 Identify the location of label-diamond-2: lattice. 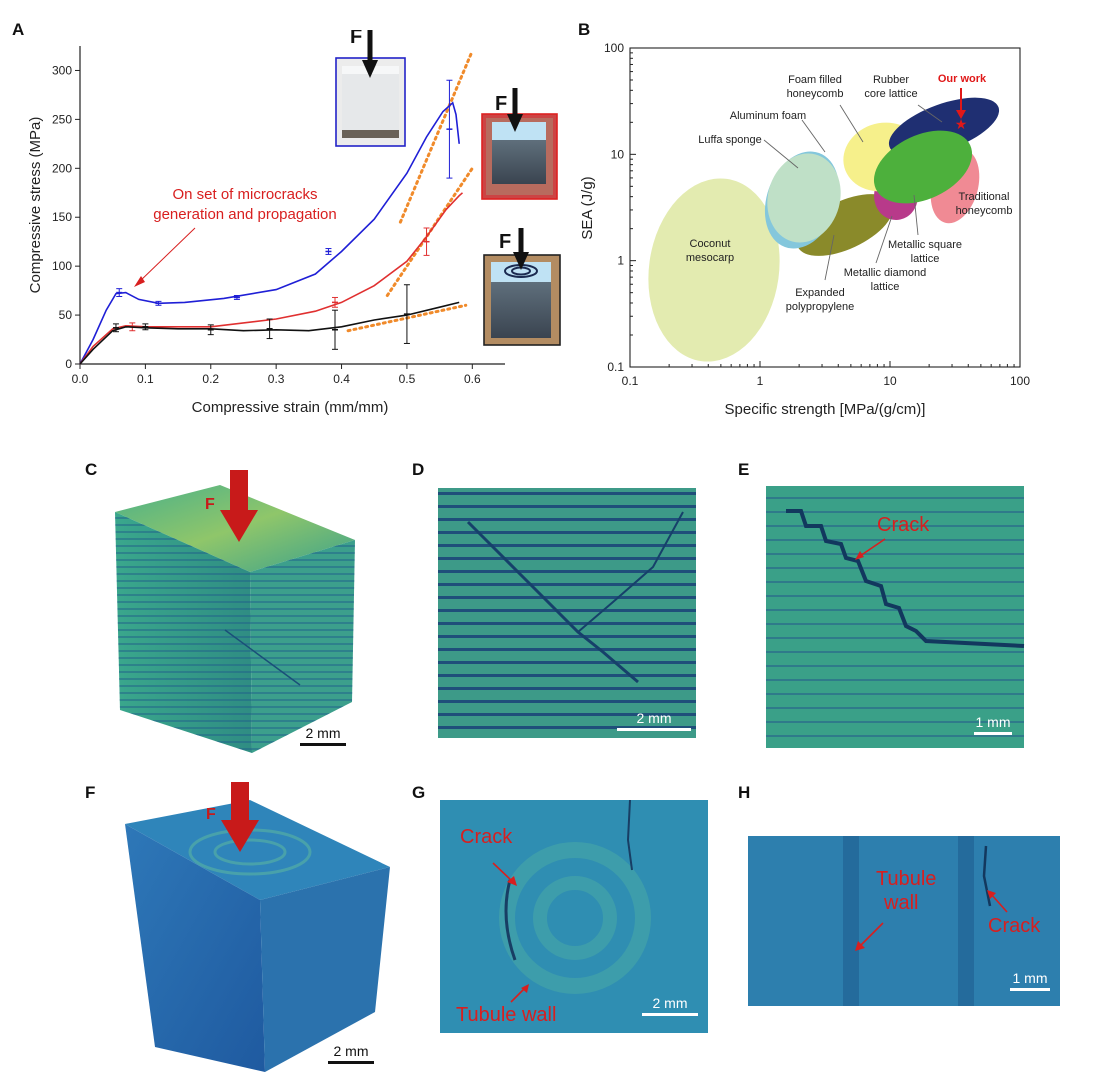
(885, 287).